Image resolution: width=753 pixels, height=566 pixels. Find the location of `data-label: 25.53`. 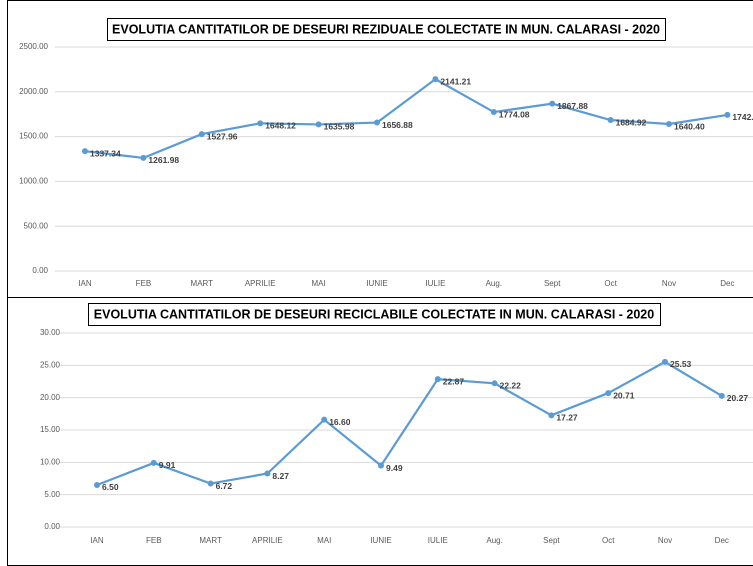

data-label: 25.53 is located at coordinates (681, 364).